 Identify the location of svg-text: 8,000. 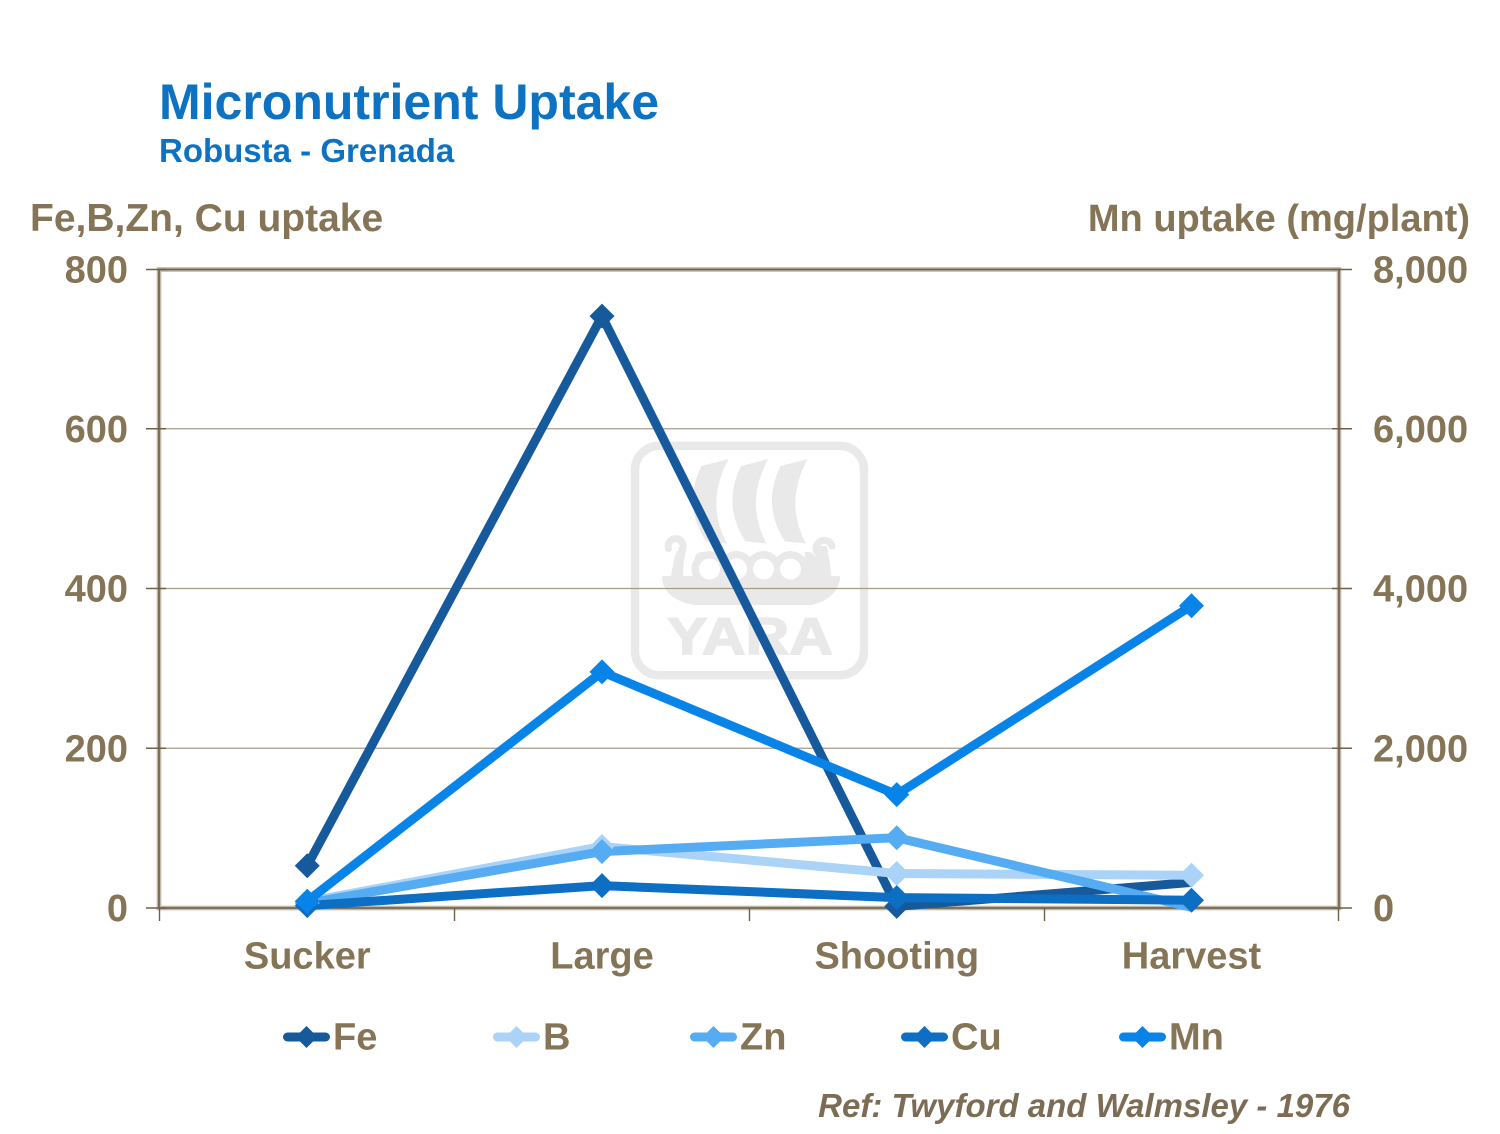
(1420, 271).